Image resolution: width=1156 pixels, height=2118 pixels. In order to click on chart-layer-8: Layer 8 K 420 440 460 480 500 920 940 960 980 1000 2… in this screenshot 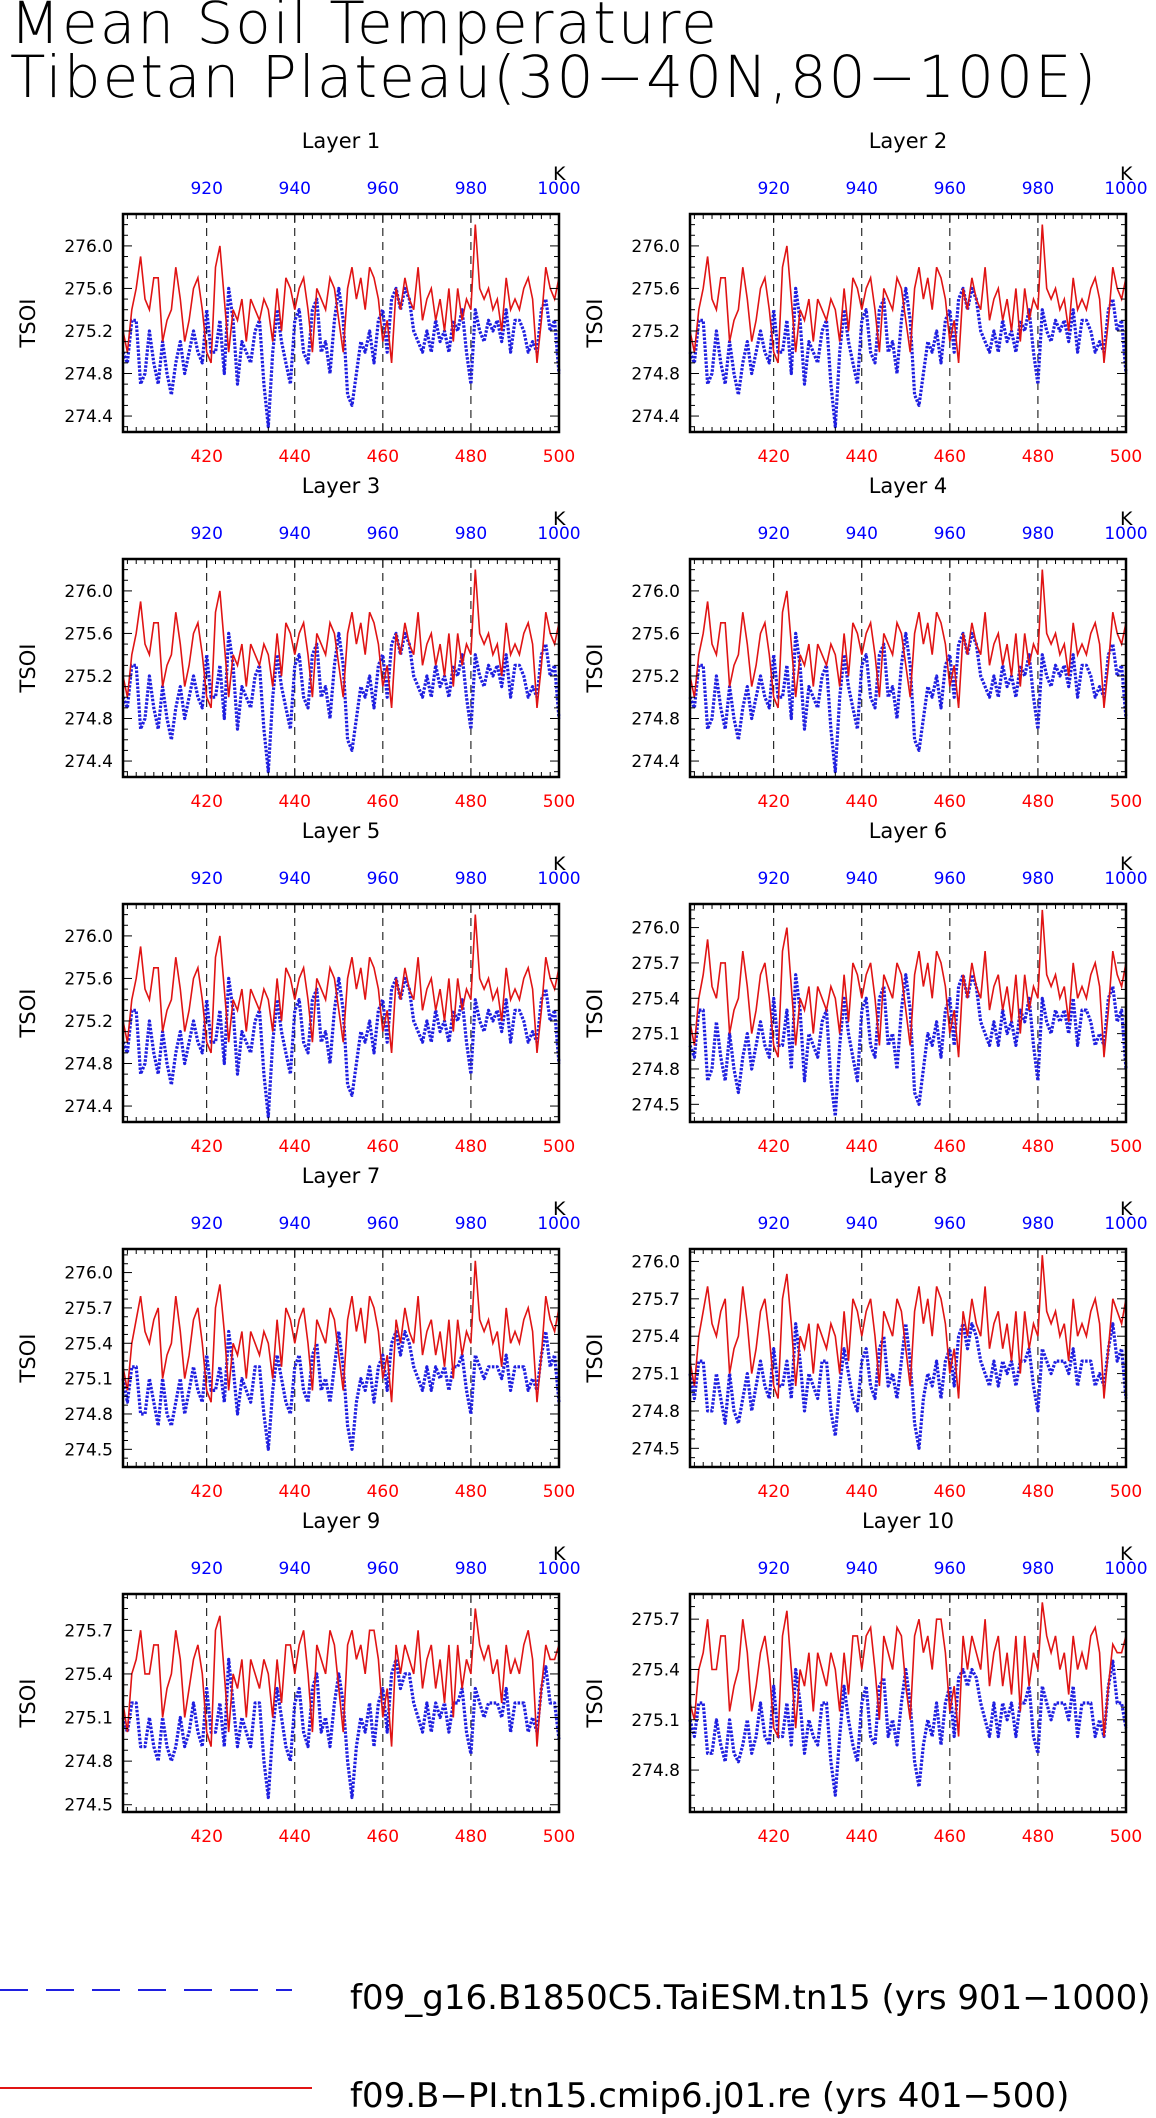, I will do `click(865, 1333)`.